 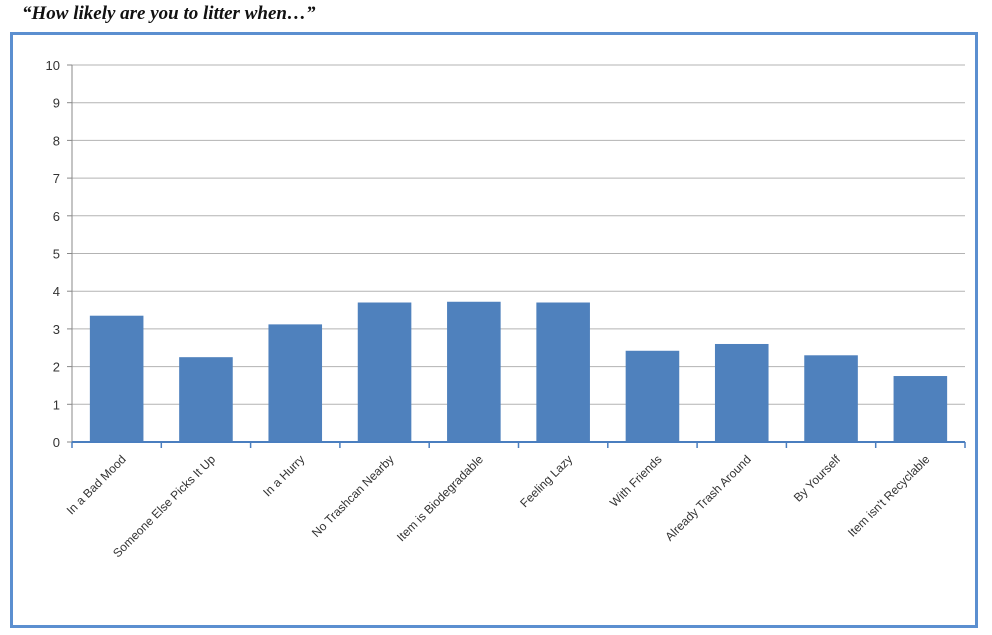 What do you see at coordinates (817, 478) in the screenshot?
I see `x-category-label: By Yourself` at bounding box center [817, 478].